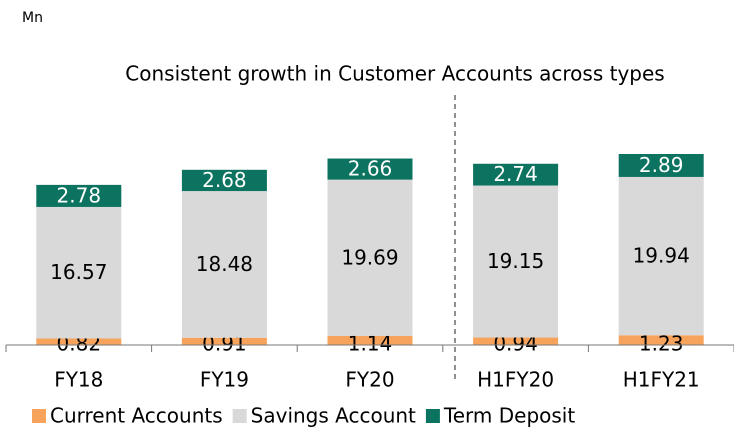 The width and height of the screenshot is (734, 435). What do you see at coordinates (32, 18) in the screenshot?
I see `unit-label: Mn` at bounding box center [32, 18].